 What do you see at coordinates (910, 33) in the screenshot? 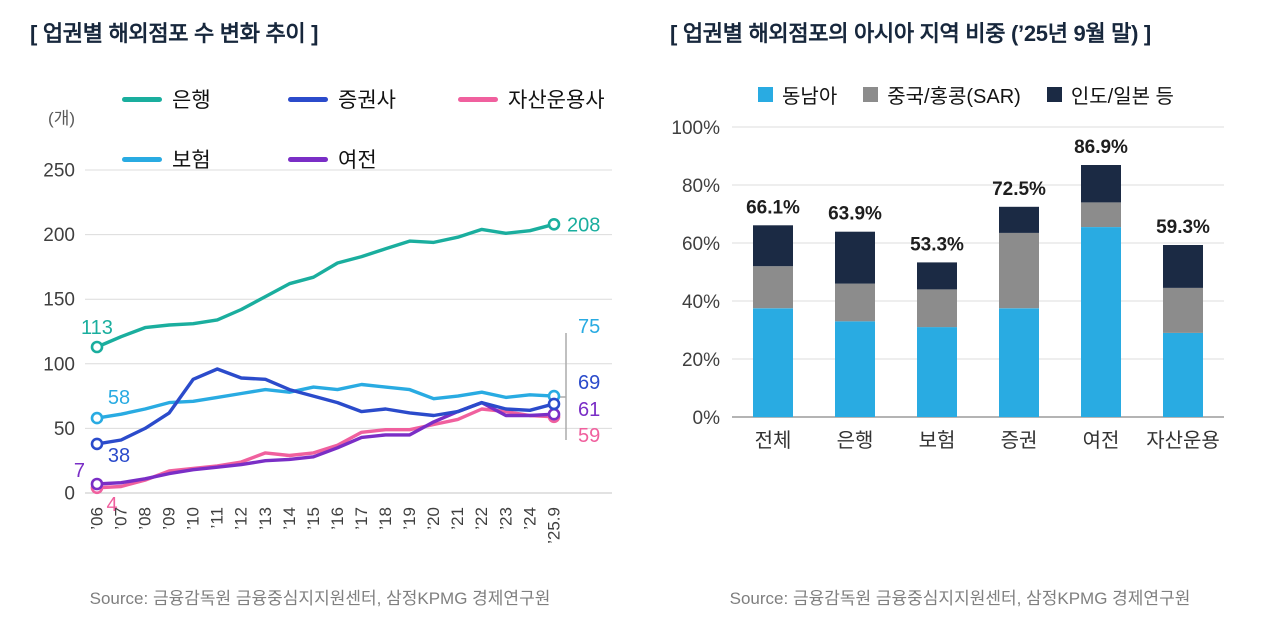
I see `bar-chart-title: [ 업권별 해외점포의 아시아 지역 비중 (’25년 9월 말) ]` at bounding box center [910, 33].